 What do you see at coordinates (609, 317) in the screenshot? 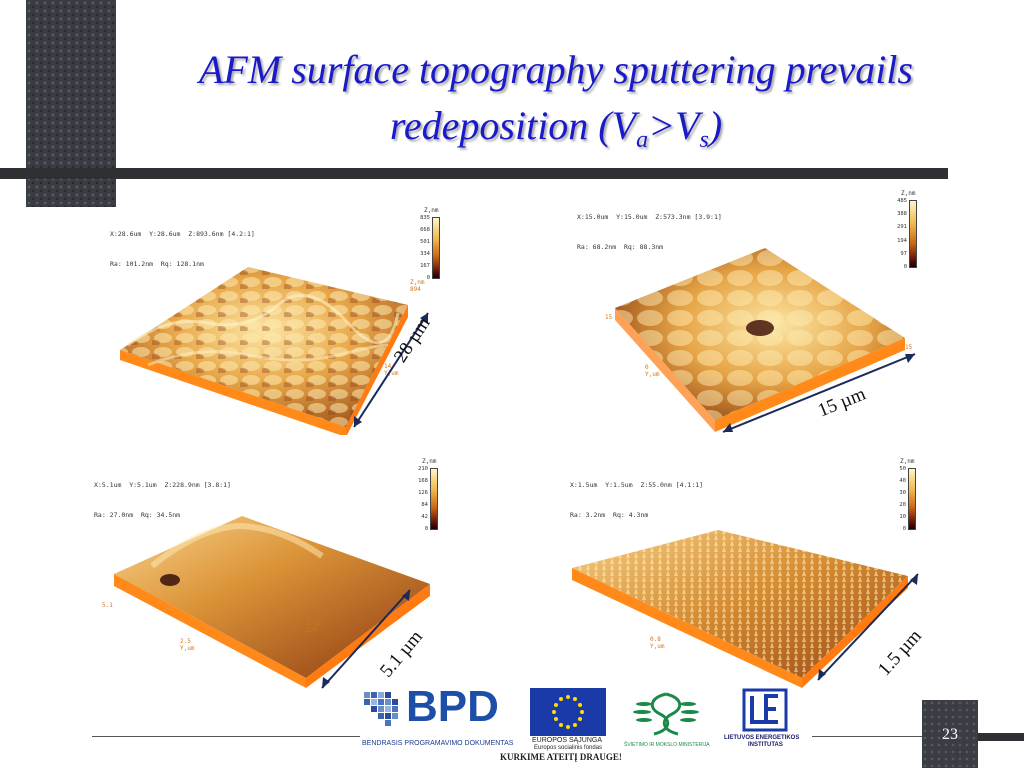
I see `panel-2-left-axis-label: 15` at bounding box center [609, 317].